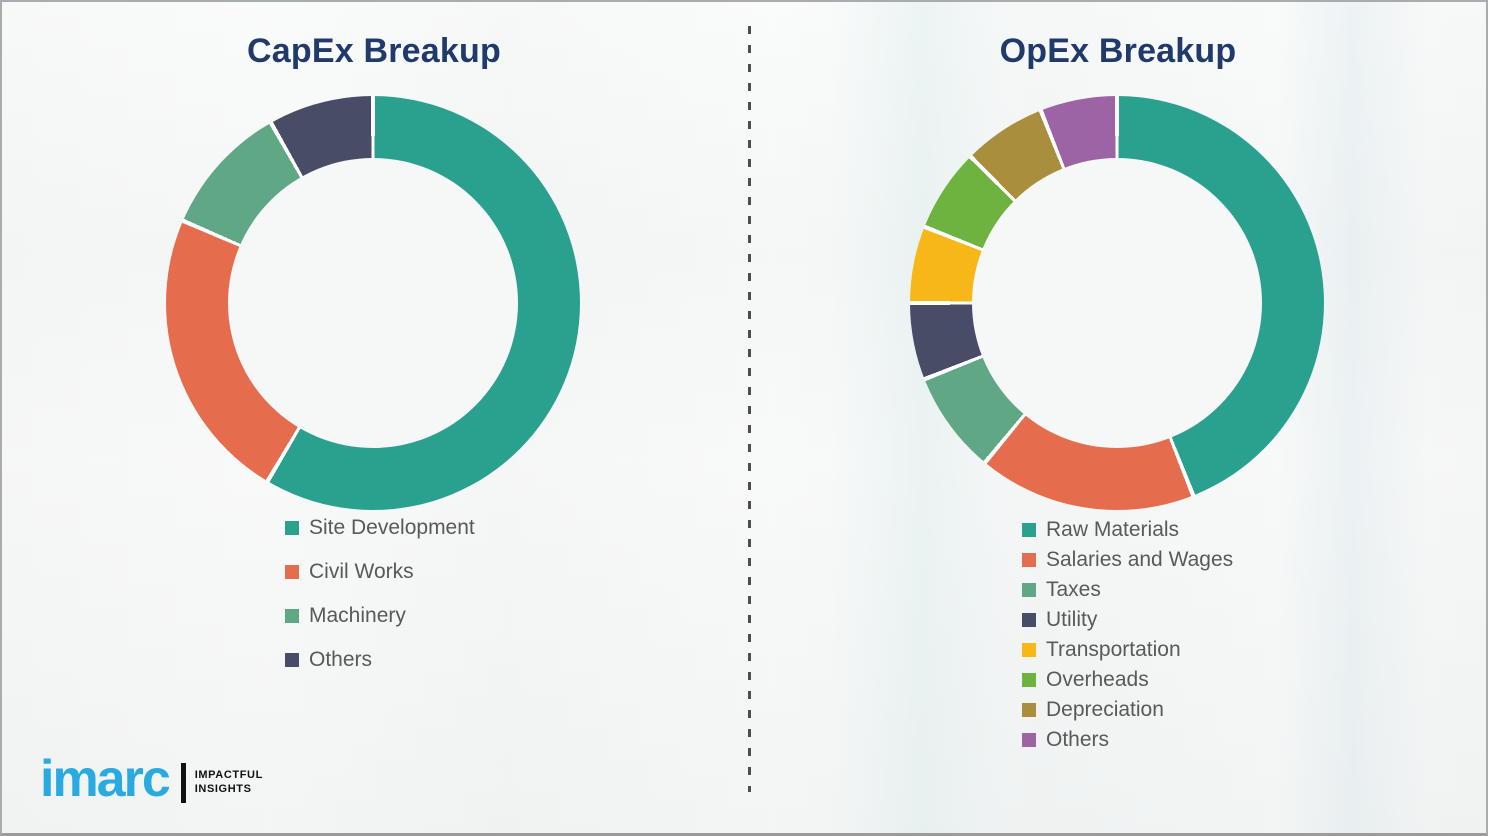 The height and width of the screenshot is (836, 1488). I want to click on legend-item: Civil Works, so click(380, 572).